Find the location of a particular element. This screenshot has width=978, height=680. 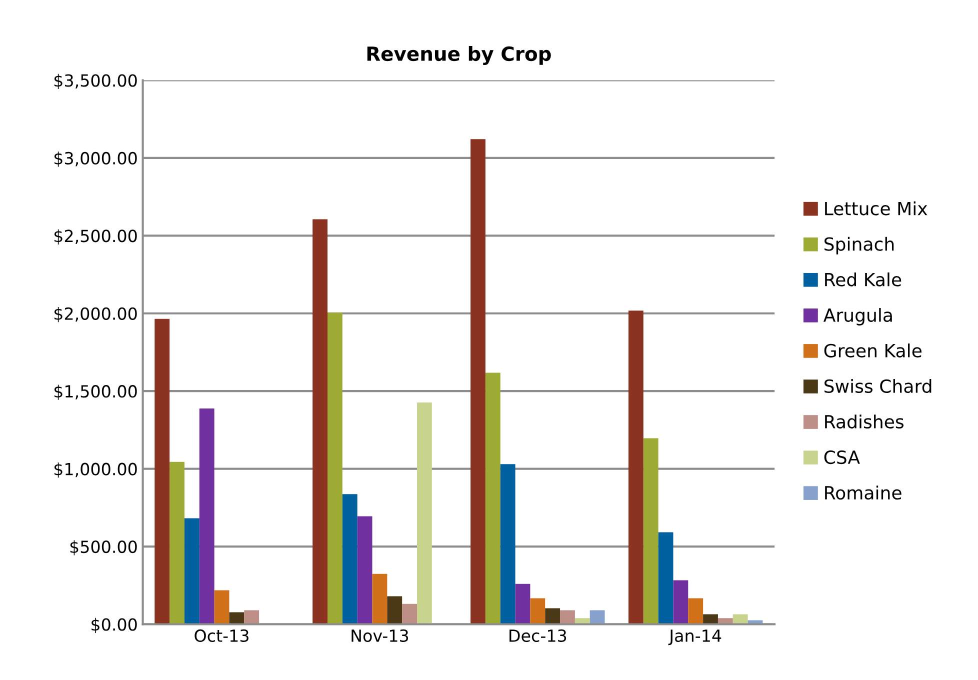

legend-label: Red Kale is located at coordinates (863, 279).